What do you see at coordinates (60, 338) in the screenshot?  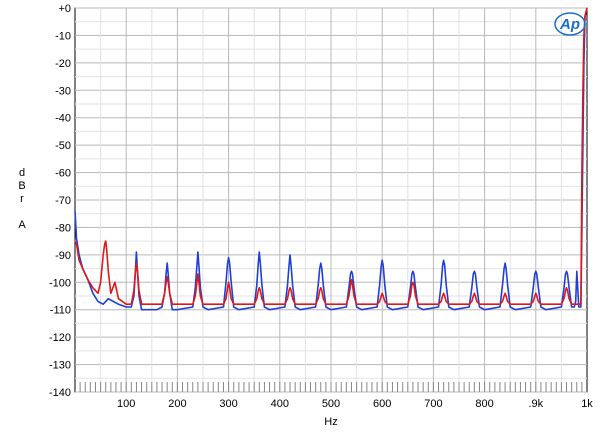 I see `y-tick-label: -120` at bounding box center [60, 338].